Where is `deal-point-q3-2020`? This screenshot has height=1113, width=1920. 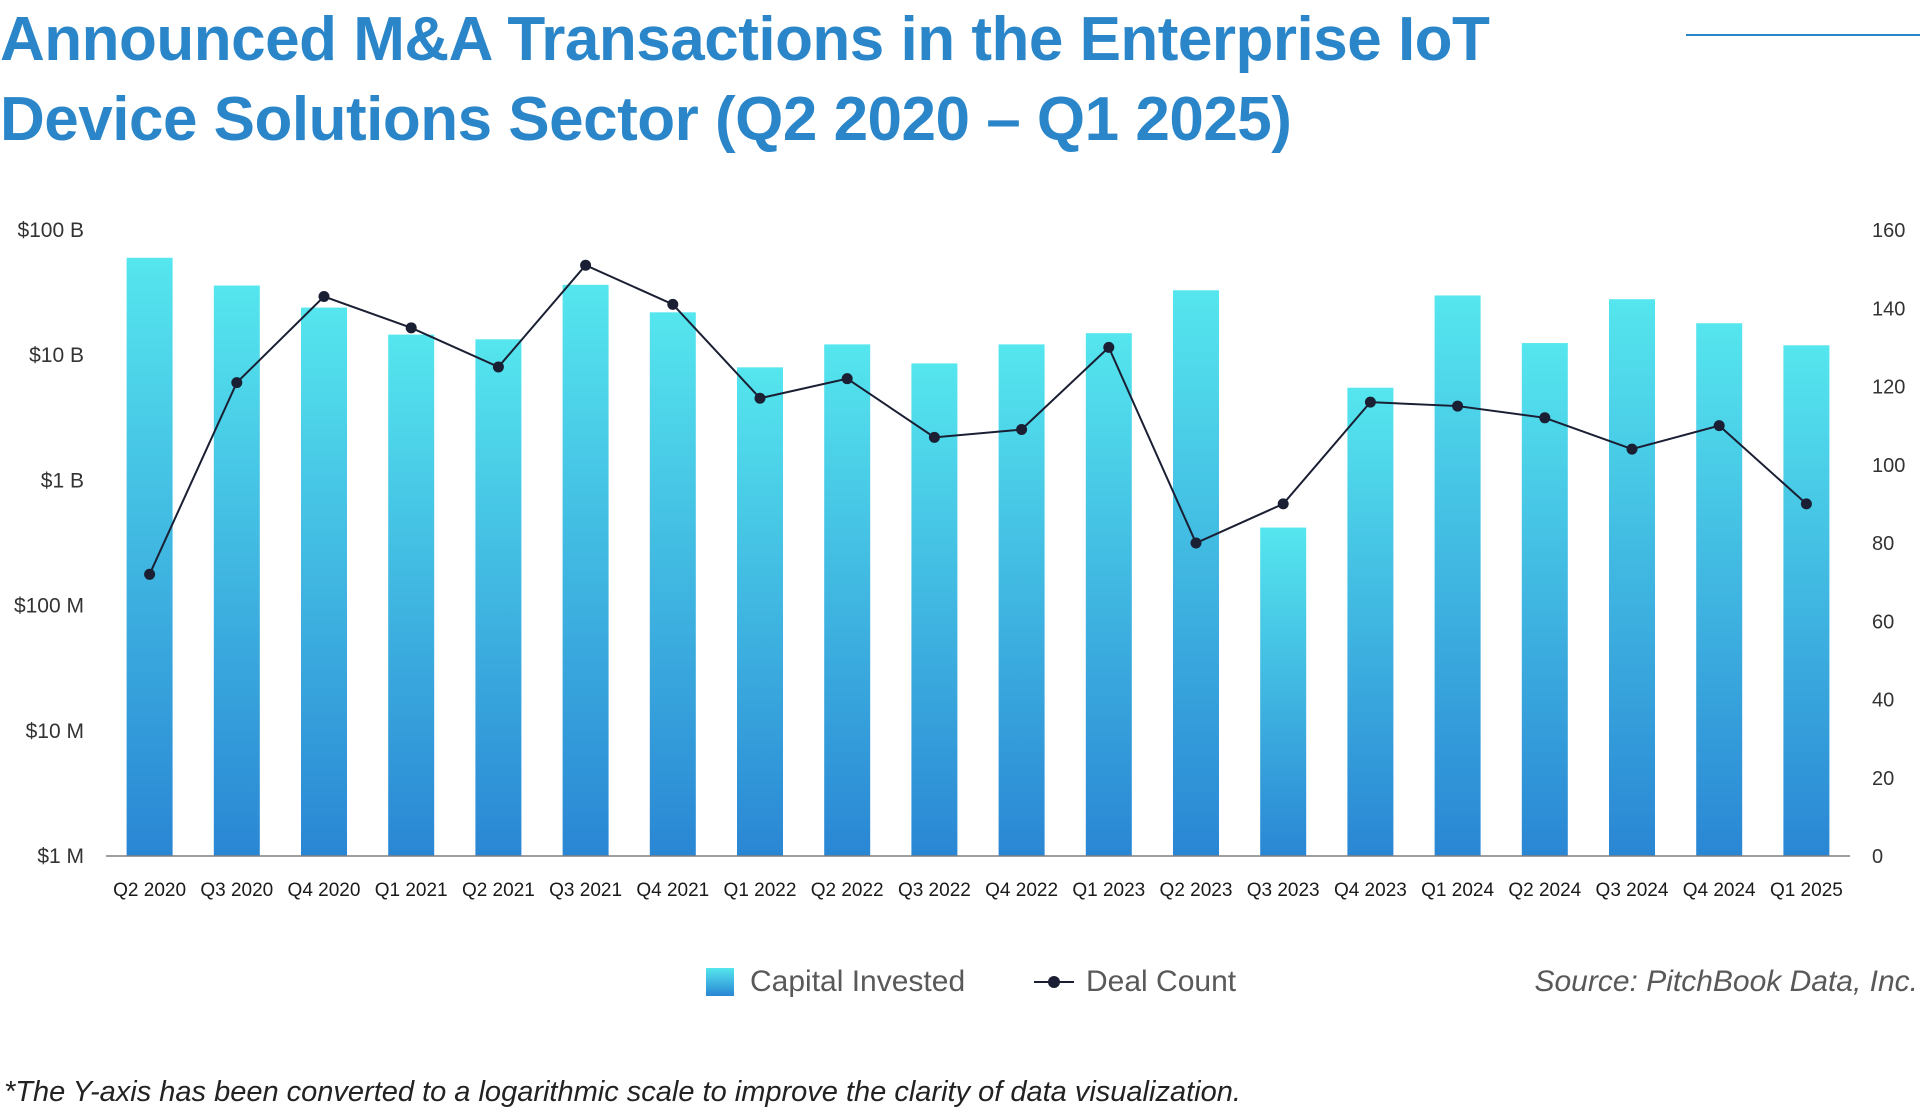 deal-point-q3-2020 is located at coordinates (237, 383).